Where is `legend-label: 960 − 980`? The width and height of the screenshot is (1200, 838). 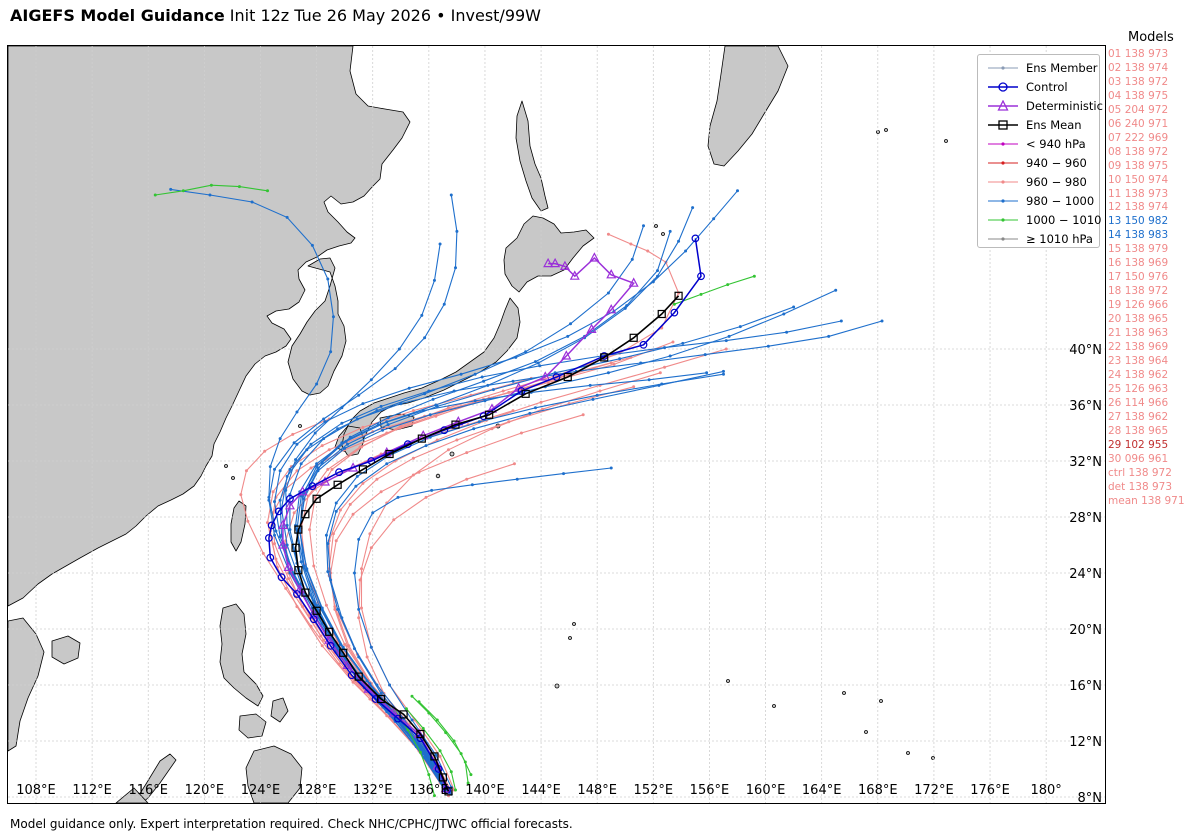 legend-label: 960 − 980 is located at coordinates (1056, 182).